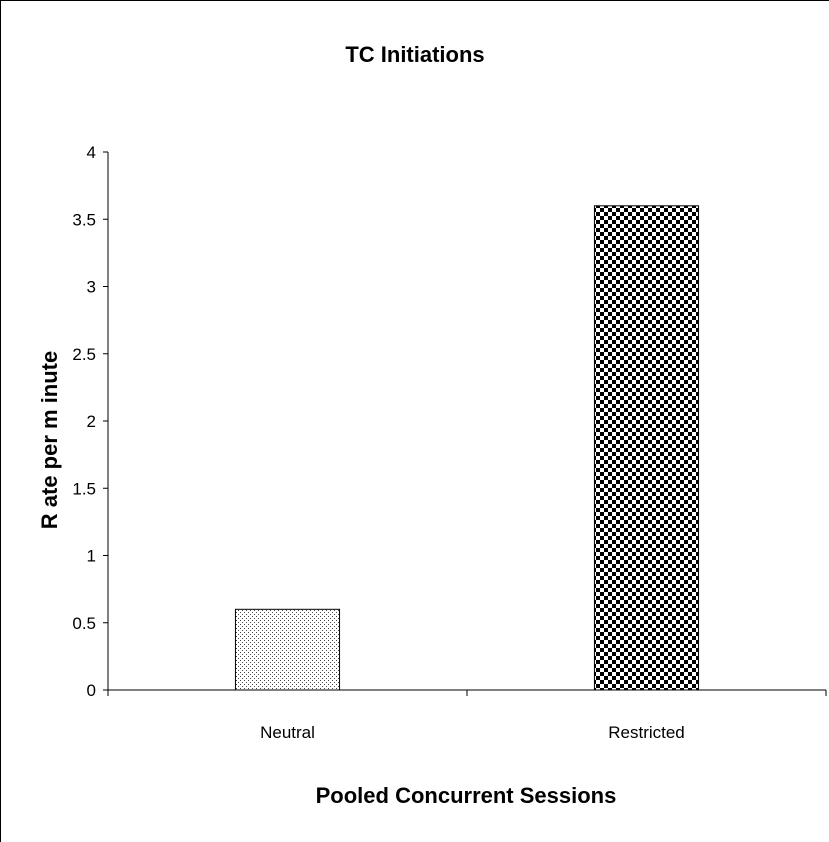  What do you see at coordinates (414, 54) in the screenshot?
I see `chart-title: TC Initiations` at bounding box center [414, 54].